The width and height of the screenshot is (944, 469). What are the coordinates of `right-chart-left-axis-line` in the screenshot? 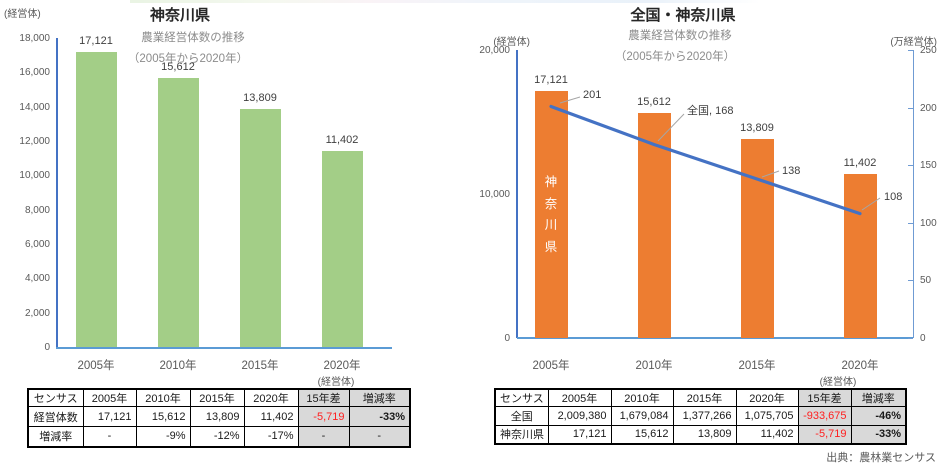 It's located at (517, 194).